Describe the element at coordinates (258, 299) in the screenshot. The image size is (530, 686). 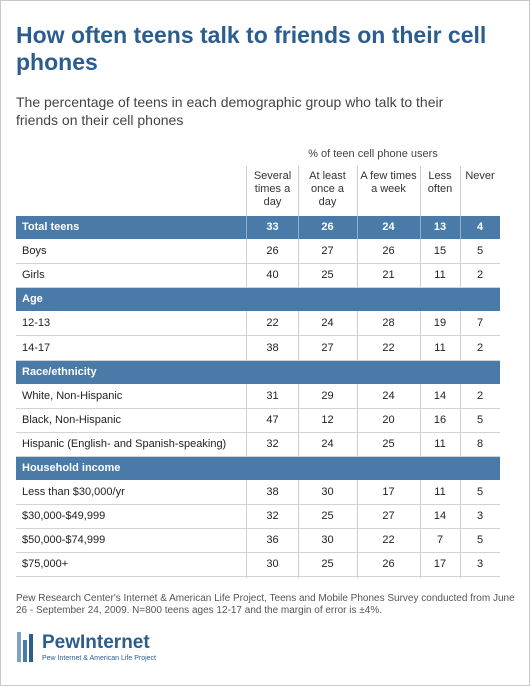
I see `section-header-row: Age` at that location.